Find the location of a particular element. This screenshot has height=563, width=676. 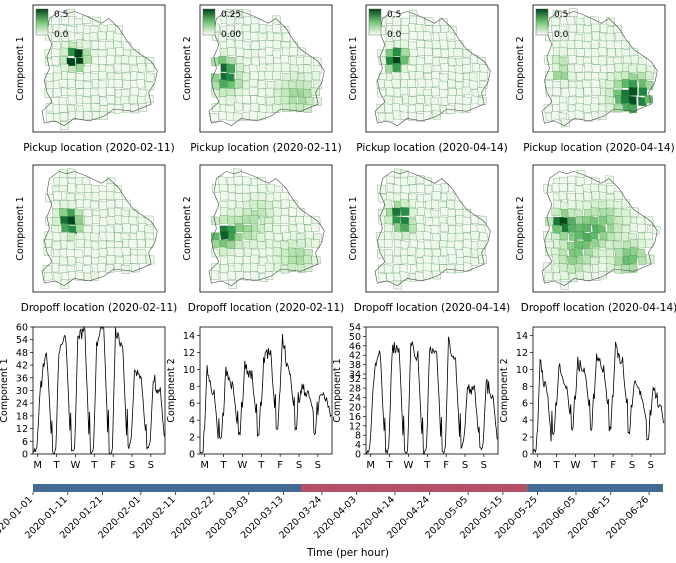

ts-ytick-label: 36 is located at coordinates (22, 378).